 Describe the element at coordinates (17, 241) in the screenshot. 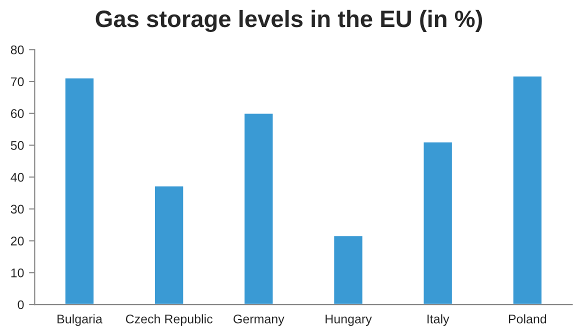

I see `y-tick-label: 20` at that location.